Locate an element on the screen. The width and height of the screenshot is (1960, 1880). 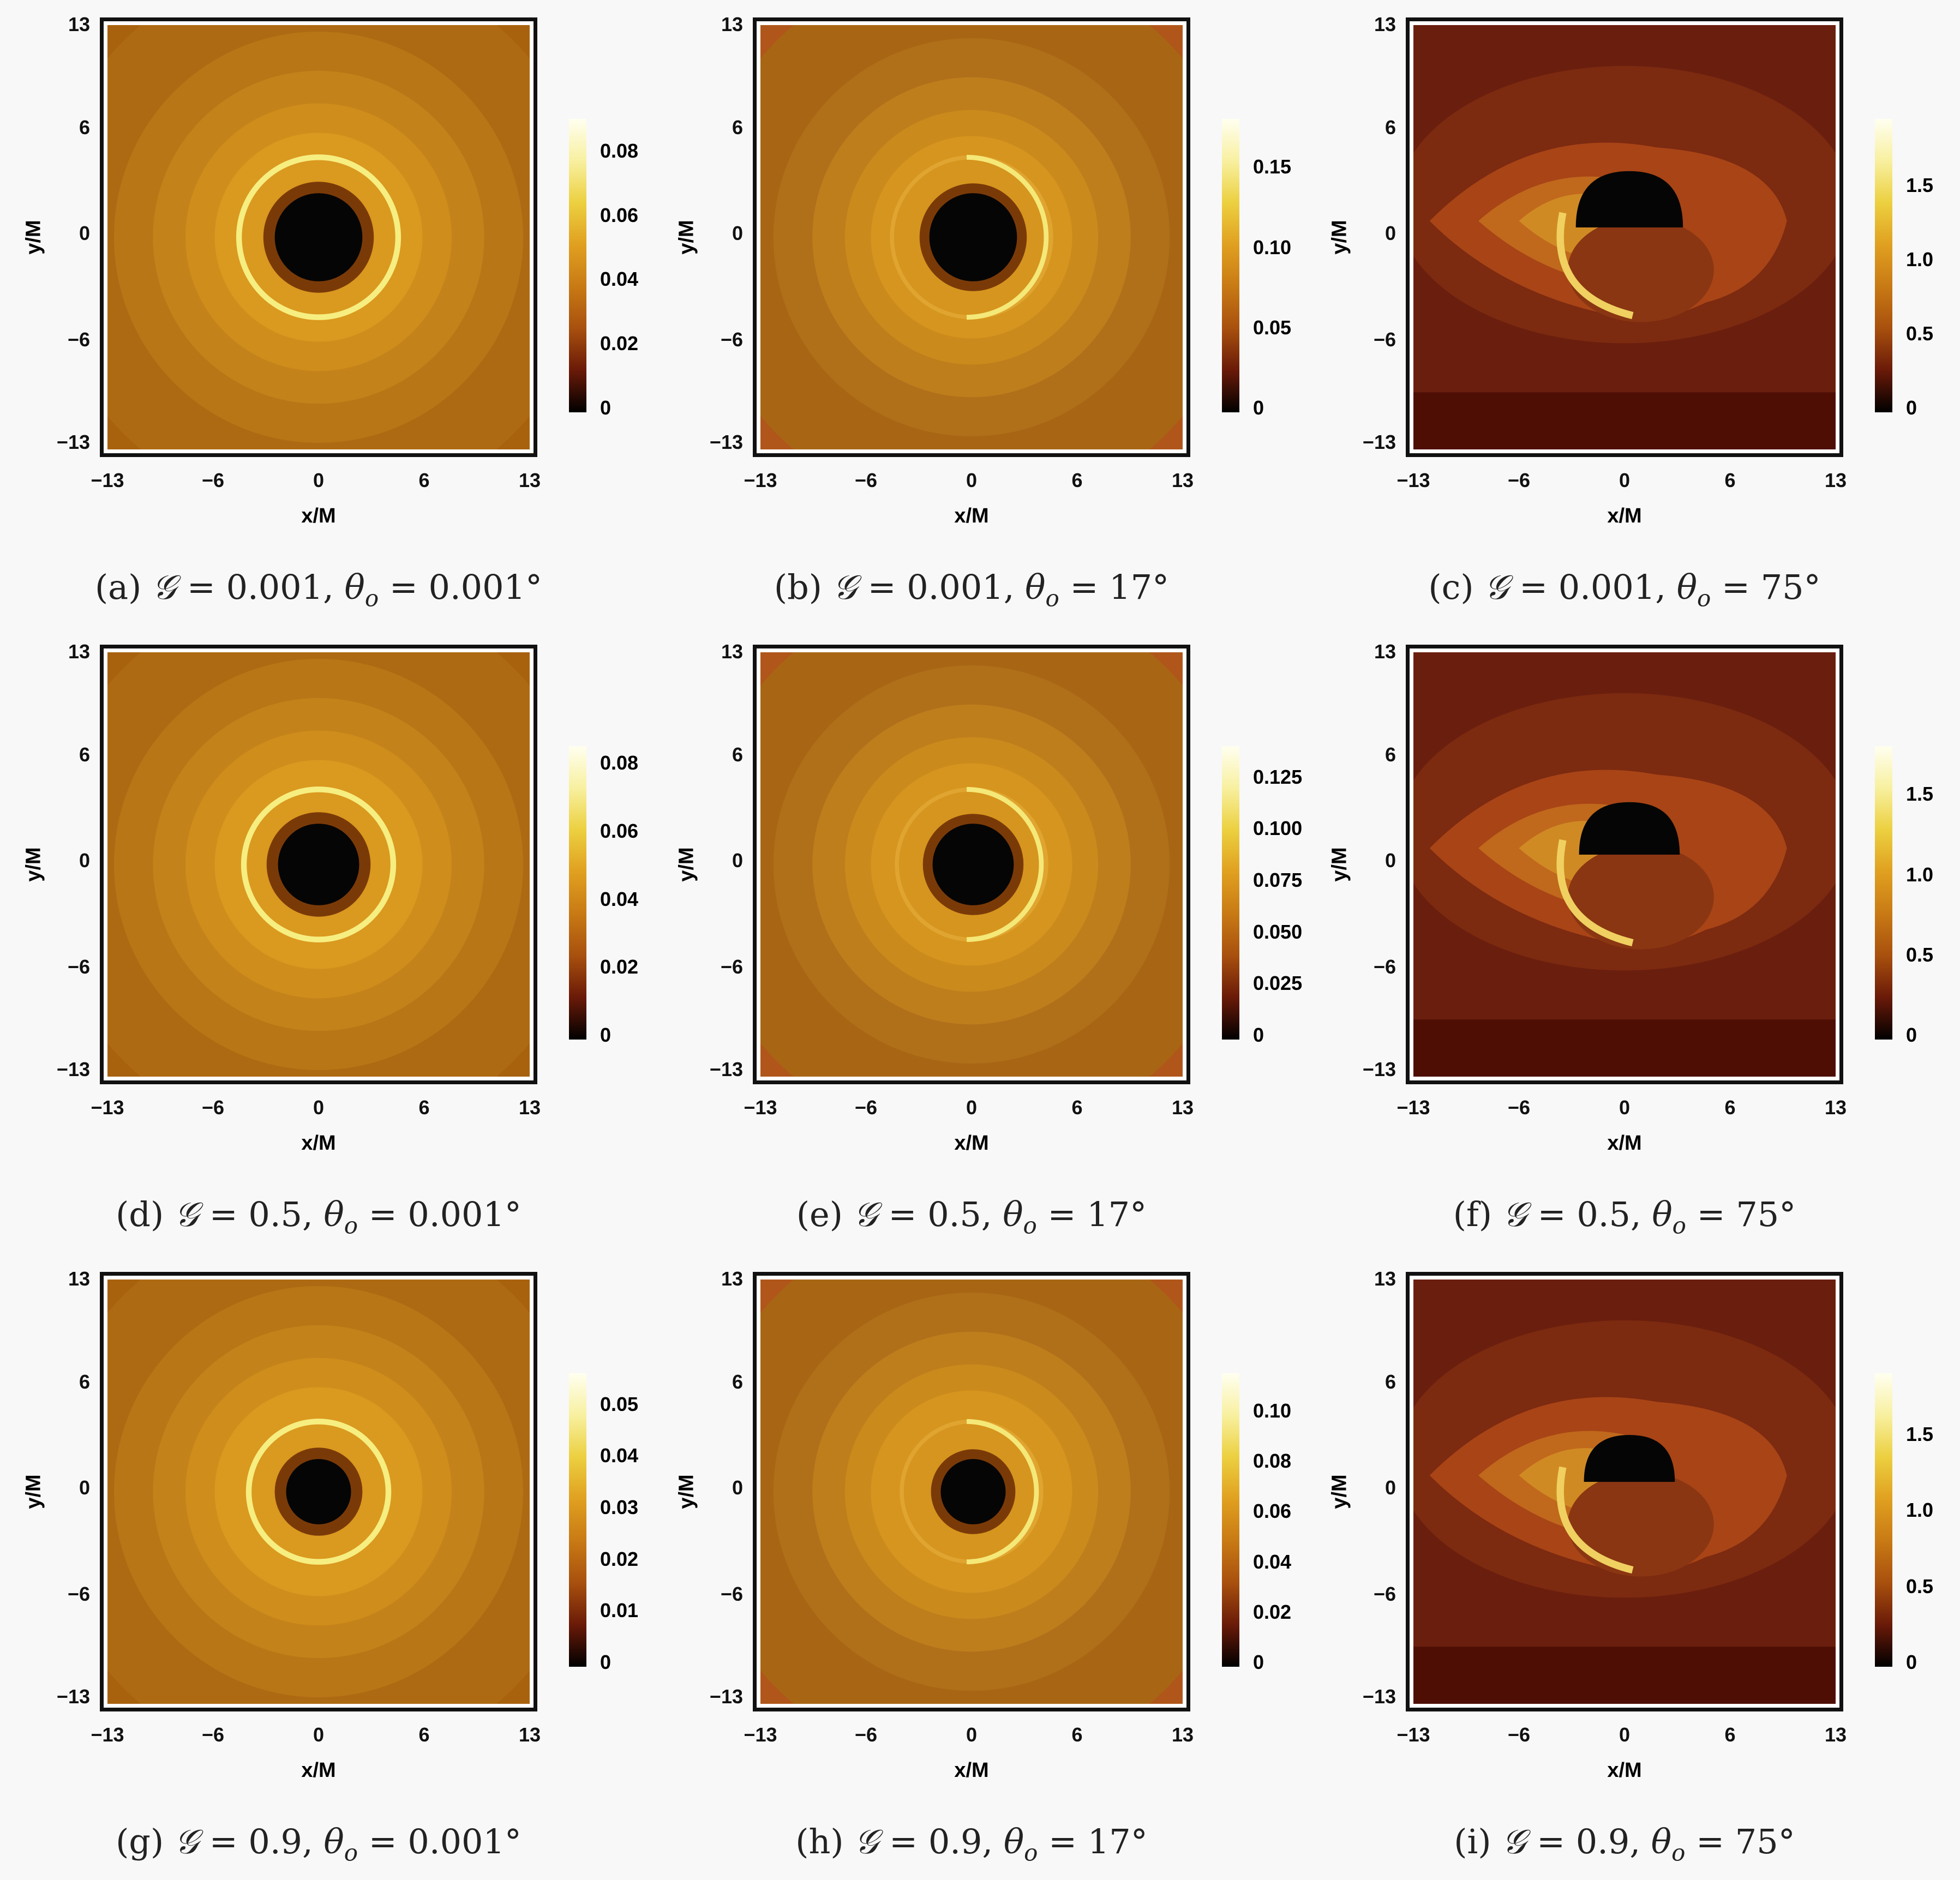
caption-tag: (a) is located at coordinates (118, 587).